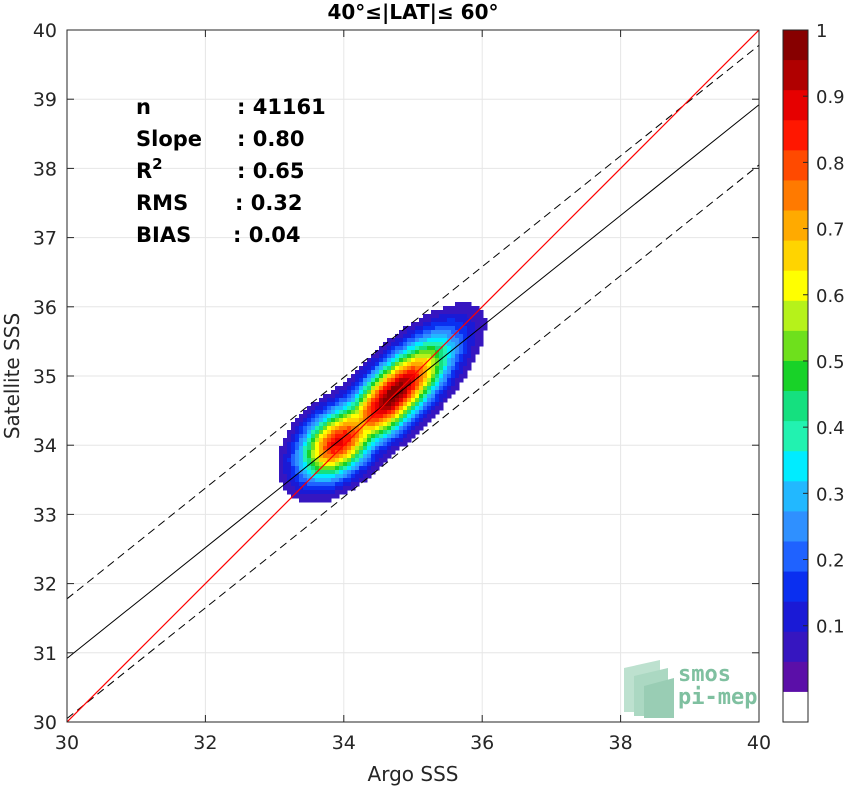 This screenshot has height=788, width=849. Describe the element at coordinates (795, 376) in the screenshot. I see `colorbar-frame` at that location.